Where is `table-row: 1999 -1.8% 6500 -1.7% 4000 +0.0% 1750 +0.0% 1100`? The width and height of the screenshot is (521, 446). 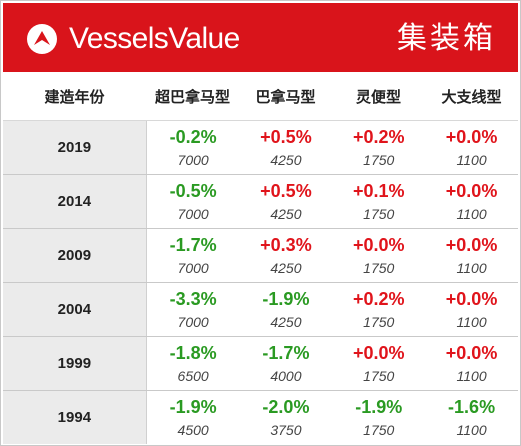 table-row: 1999 -1.8% 6500 -1.7% 4000 +0.0% 1750 +0.0% 1100 is located at coordinates (260, 364).